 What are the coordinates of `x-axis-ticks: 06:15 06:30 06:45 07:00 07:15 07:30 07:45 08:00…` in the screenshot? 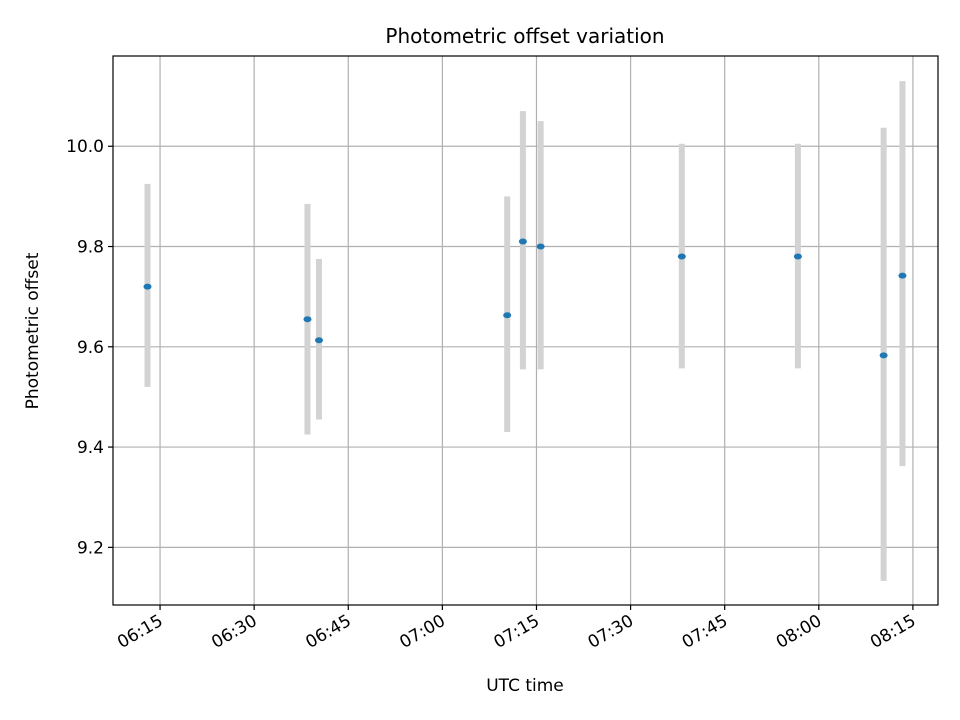 It's located at (516, 629).